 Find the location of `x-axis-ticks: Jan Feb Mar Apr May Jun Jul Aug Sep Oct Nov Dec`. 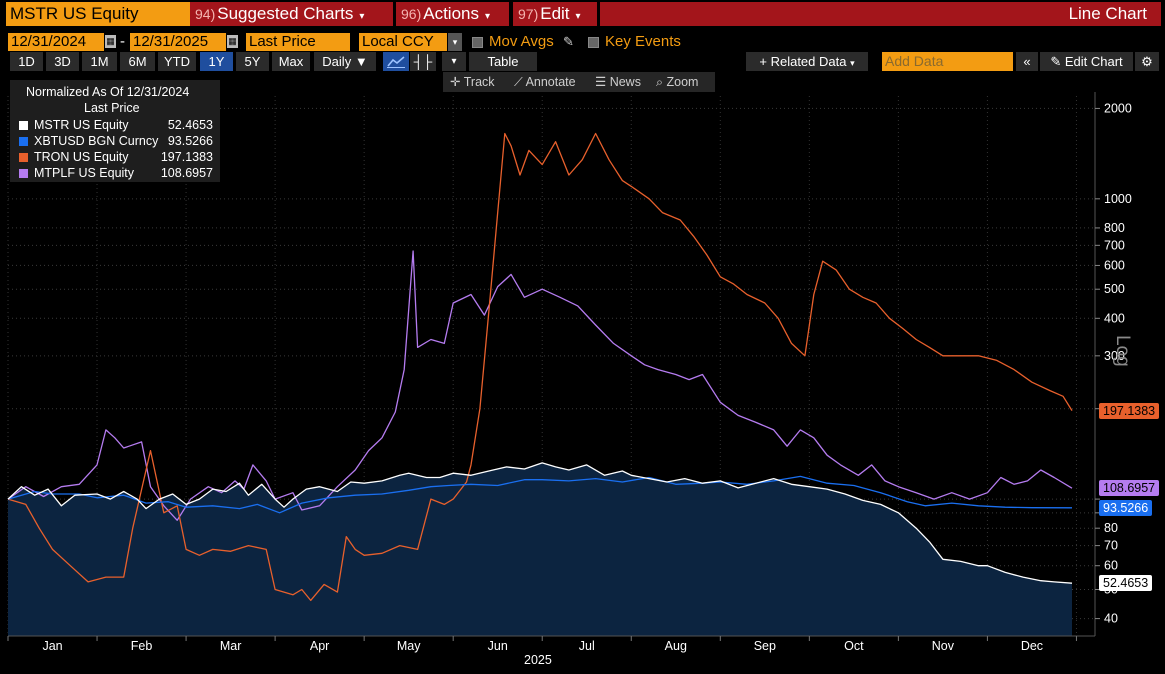

x-axis-ticks: Jan Feb Mar Apr May Jun Jul Aug Sep Oct Nov Dec is located at coordinates (542, 644).